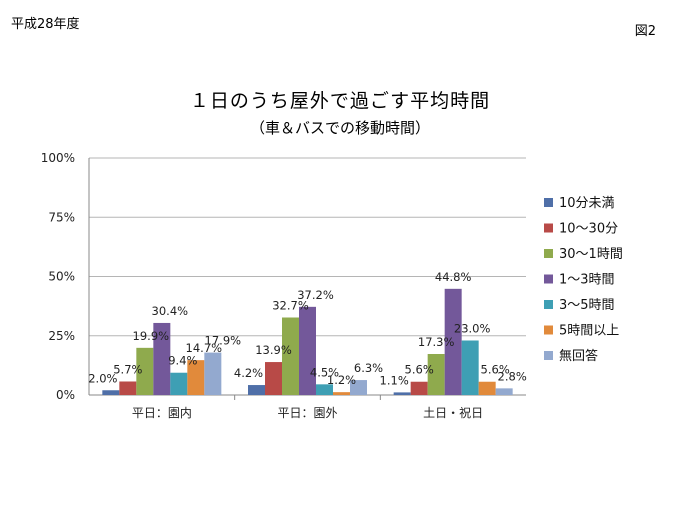 This screenshot has height=510, width=680. What do you see at coordinates (394, 380) in the screenshot?
I see `data-label: 1.1%` at bounding box center [394, 380].